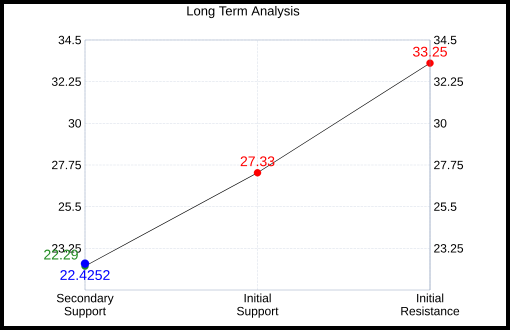  What do you see at coordinates (449, 165) in the screenshot?
I see `y2-tick-label: 27.75` at bounding box center [449, 165].